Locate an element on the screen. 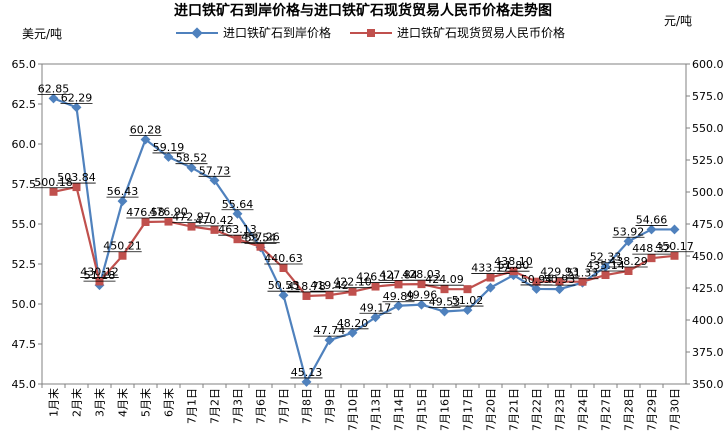  data-label-rmb: 428.03 is located at coordinates (421, 274).